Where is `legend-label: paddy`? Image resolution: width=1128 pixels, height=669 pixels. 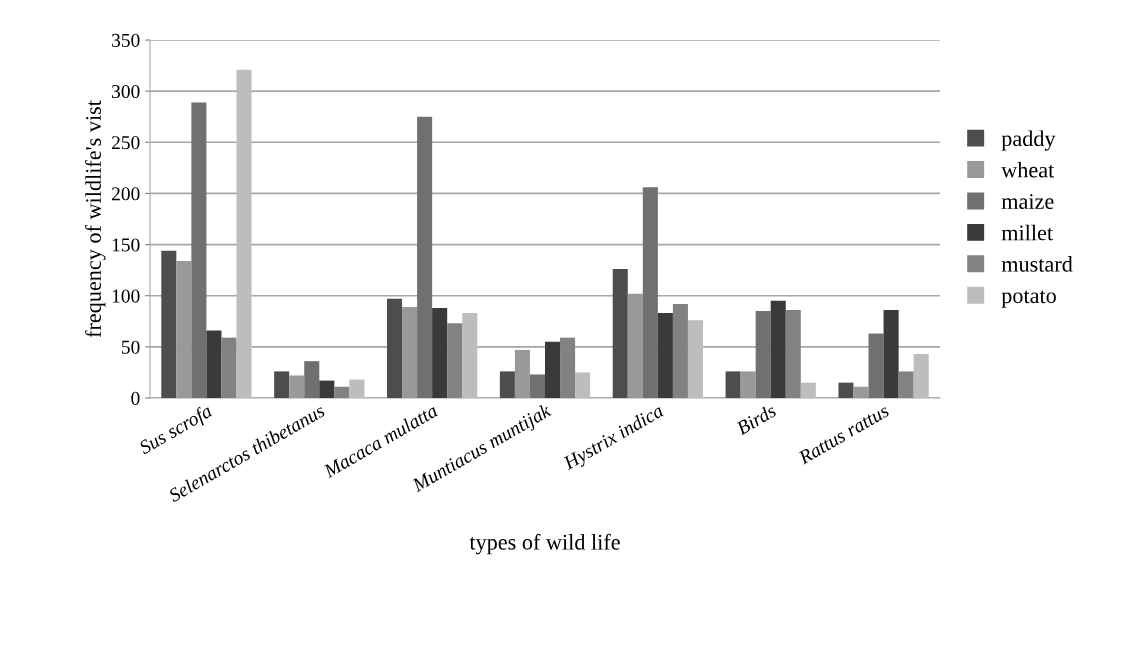
legend-label: paddy is located at coordinates (1028, 140).